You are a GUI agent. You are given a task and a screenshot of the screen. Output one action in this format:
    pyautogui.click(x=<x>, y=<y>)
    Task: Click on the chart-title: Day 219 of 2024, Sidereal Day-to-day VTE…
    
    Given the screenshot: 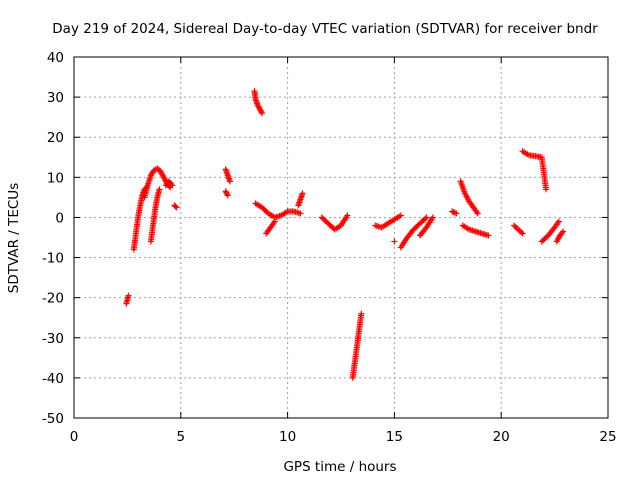 What is the action you would take?
    pyautogui.click(x=325, y=29)
    